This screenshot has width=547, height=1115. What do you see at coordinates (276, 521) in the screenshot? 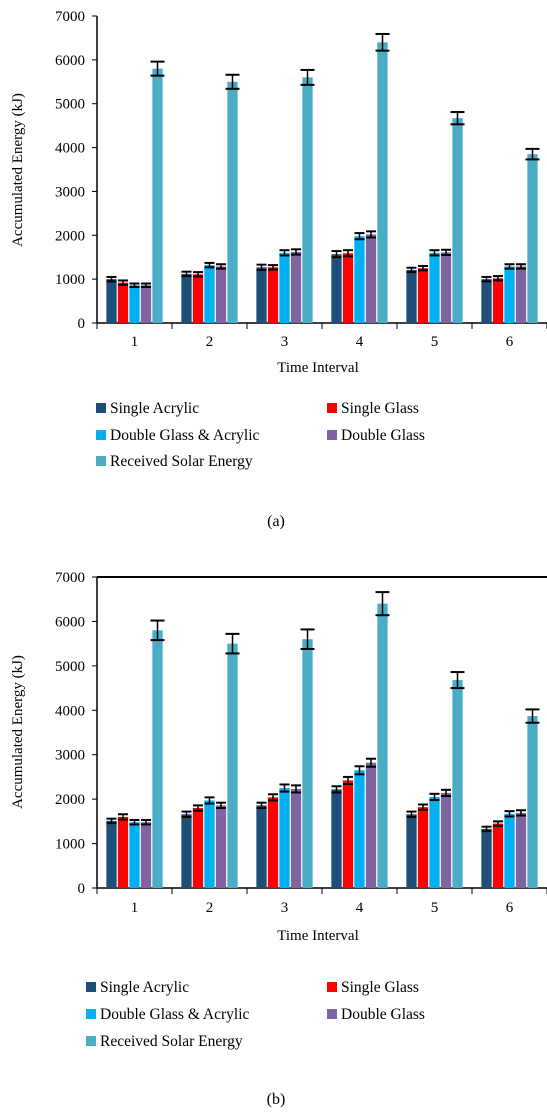
I see `figure-caption: (a)` at bounding box center [276, 521].